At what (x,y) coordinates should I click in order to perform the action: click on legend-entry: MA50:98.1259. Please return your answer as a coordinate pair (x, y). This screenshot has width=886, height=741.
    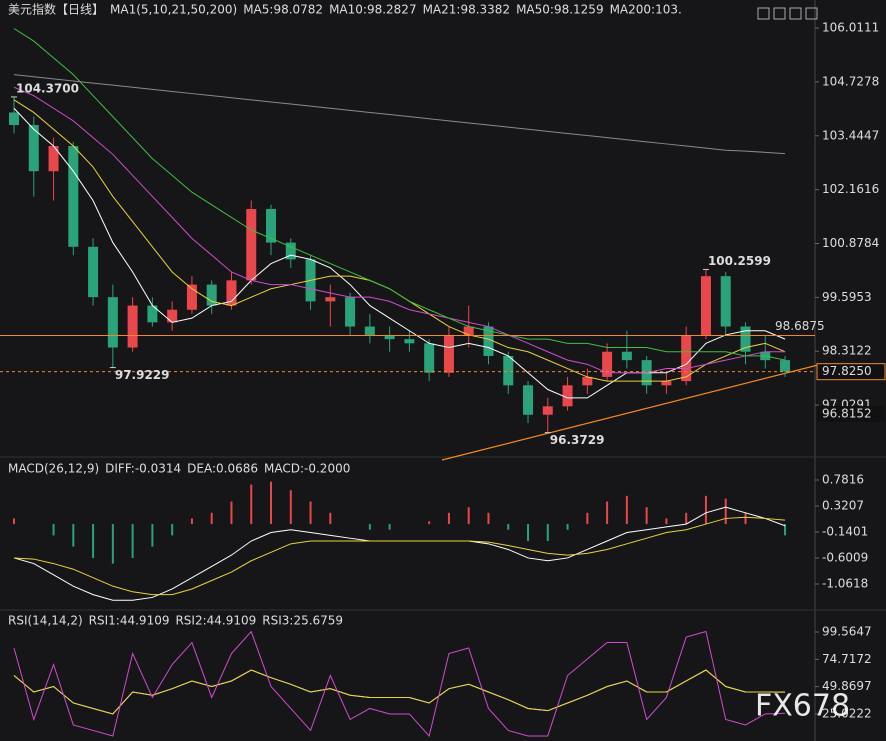
    Looking at the image, I should click on (560, 10).